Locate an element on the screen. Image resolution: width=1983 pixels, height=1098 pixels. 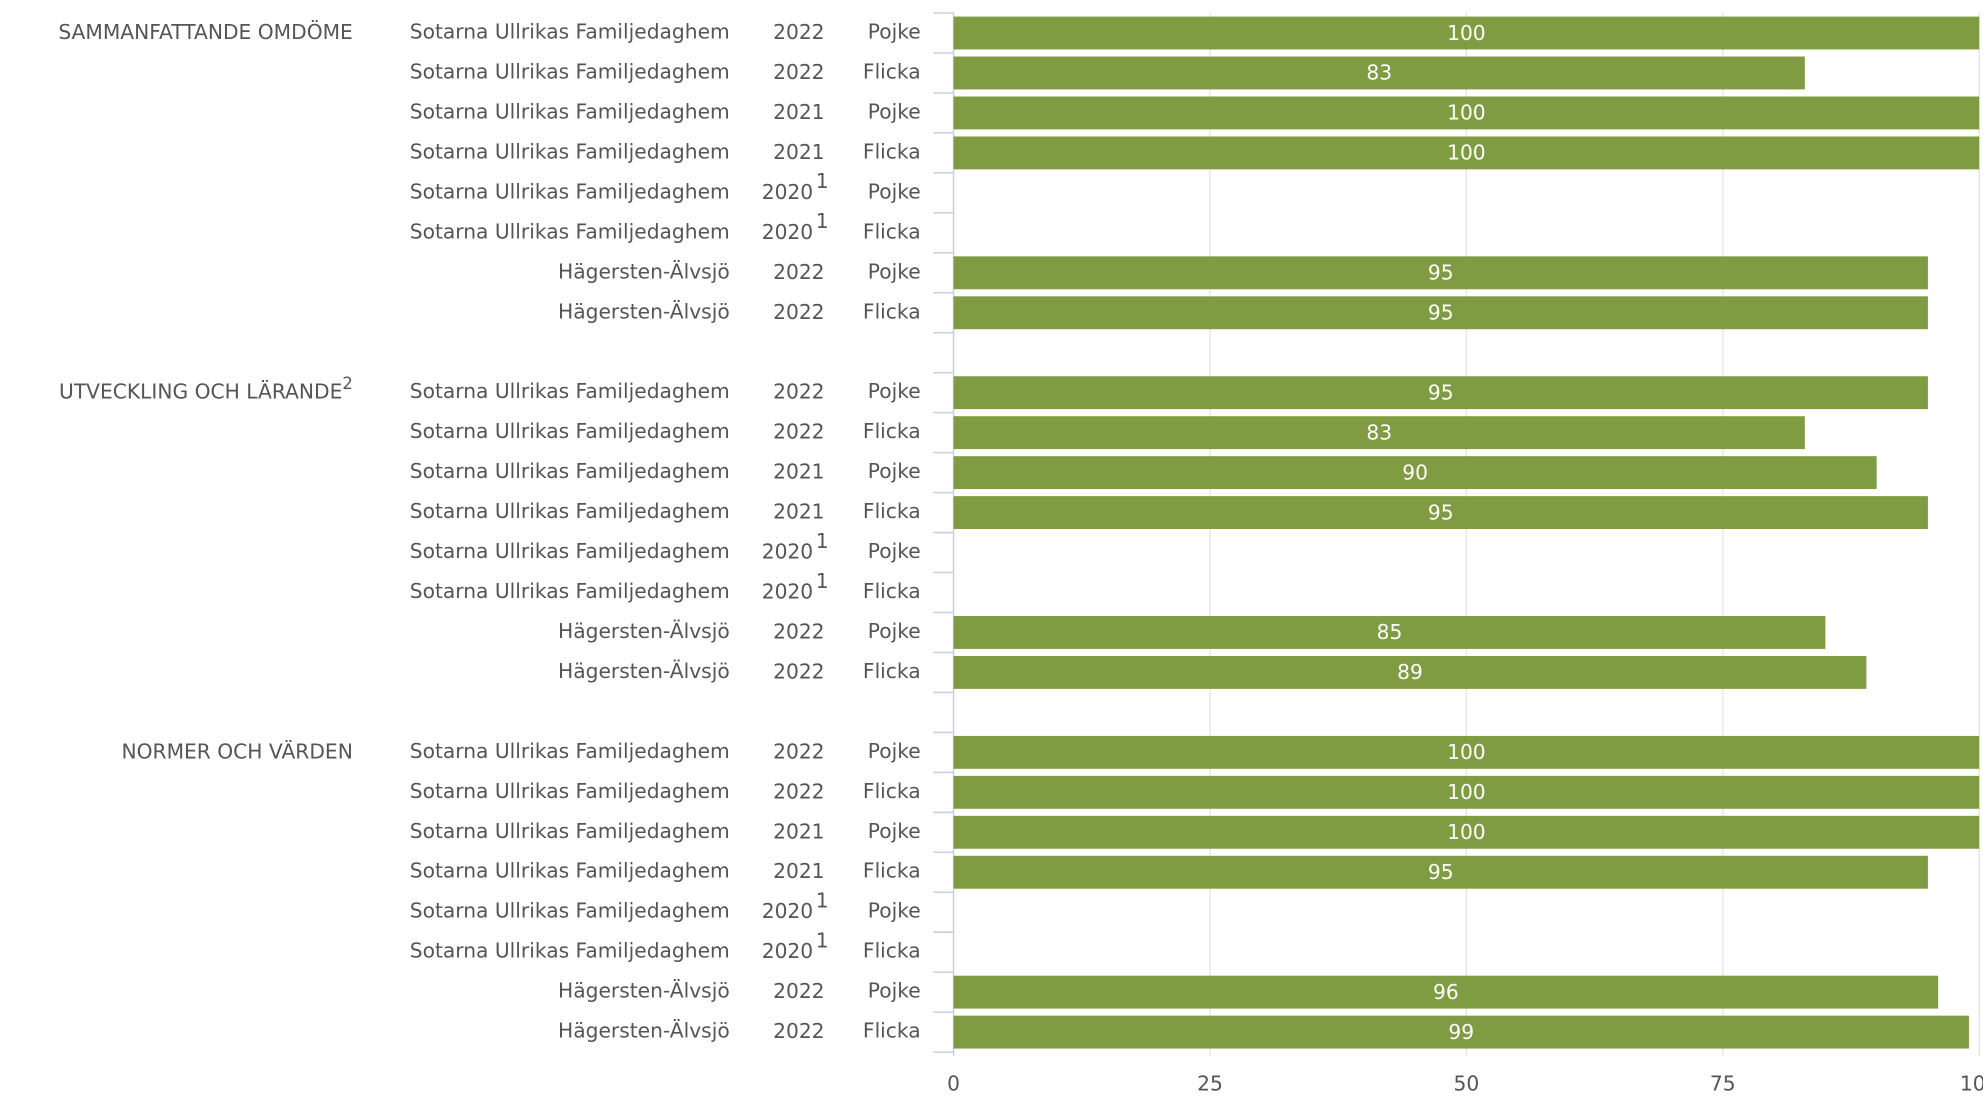
group-label: SAMMANFATTANDE OMDÖME is located at coordinates (205, 32).